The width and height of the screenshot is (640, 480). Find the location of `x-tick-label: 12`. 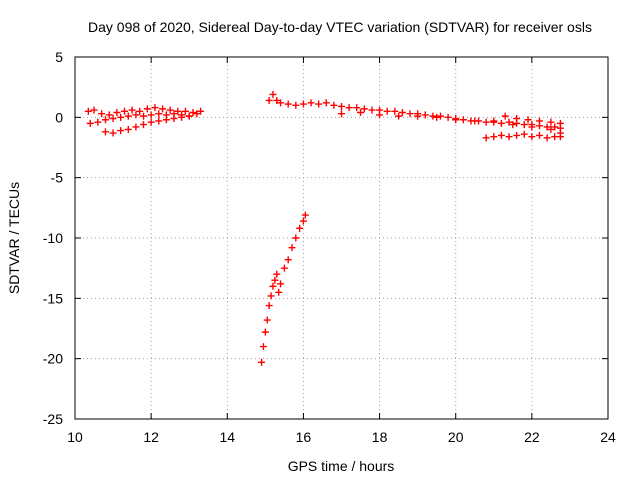

x-tick-label: 12 is located at coordinates (151, 437).